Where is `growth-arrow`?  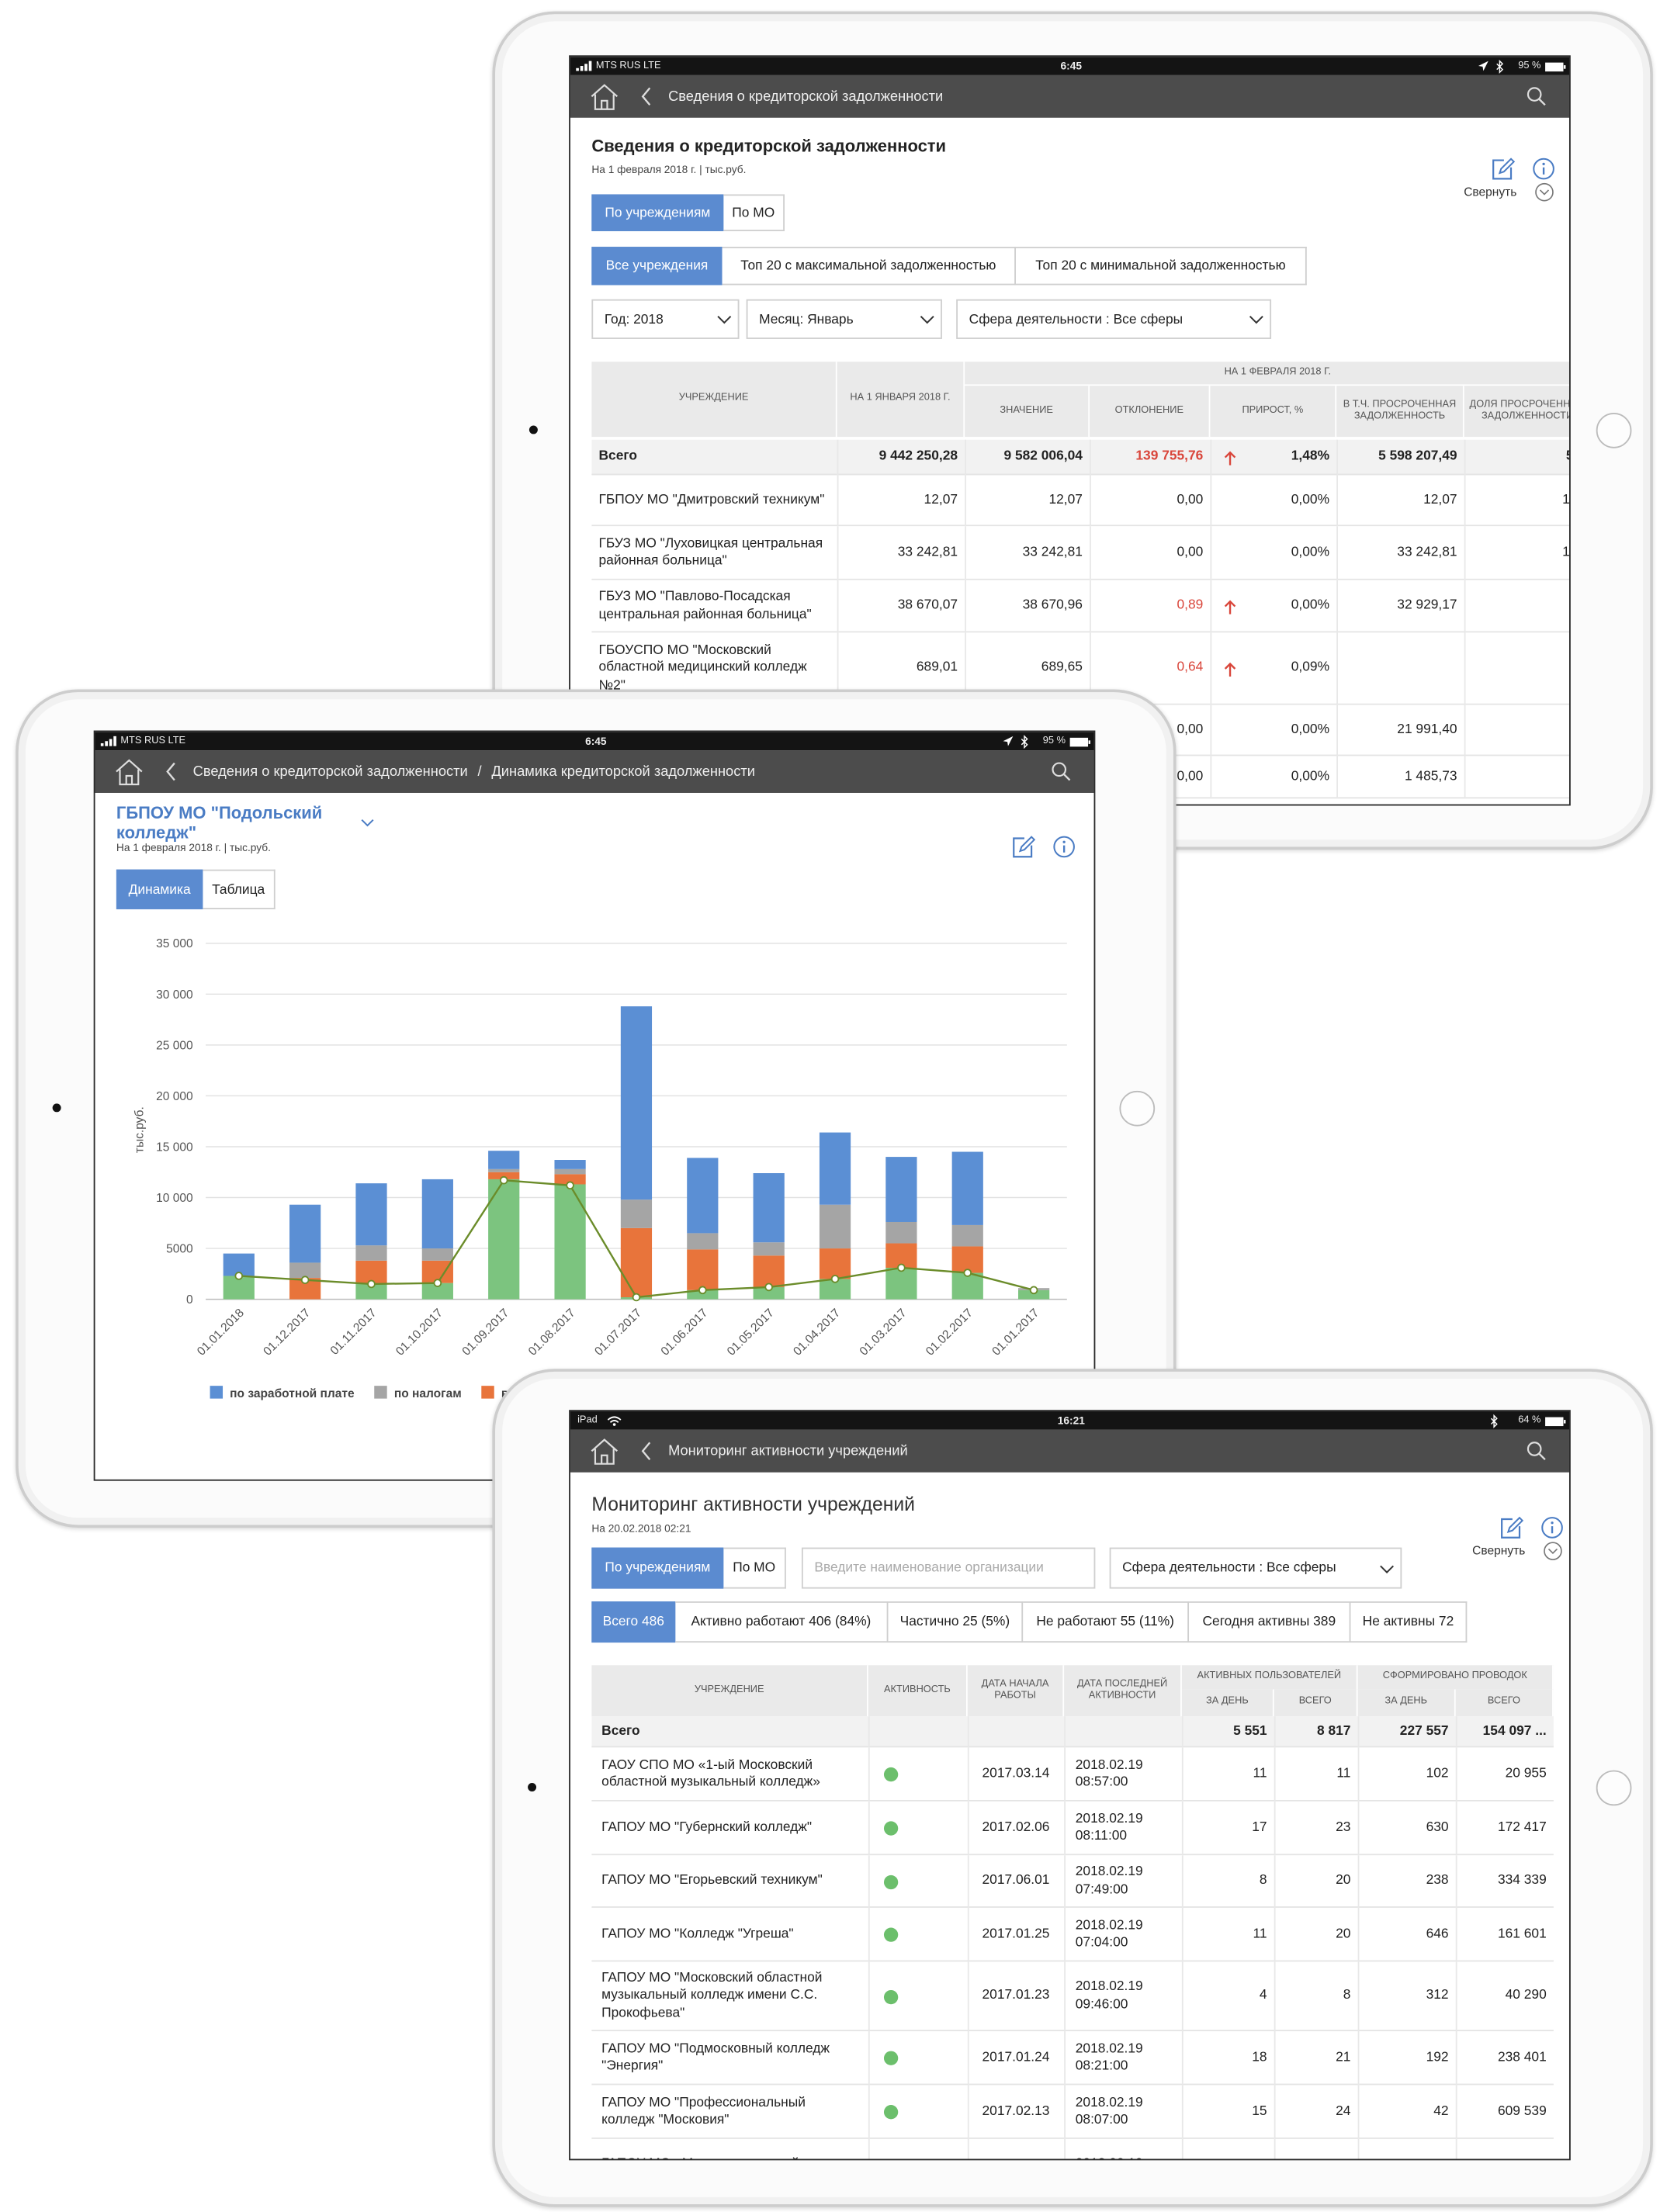 growth-arrow is located at coordinates (1230, 606).